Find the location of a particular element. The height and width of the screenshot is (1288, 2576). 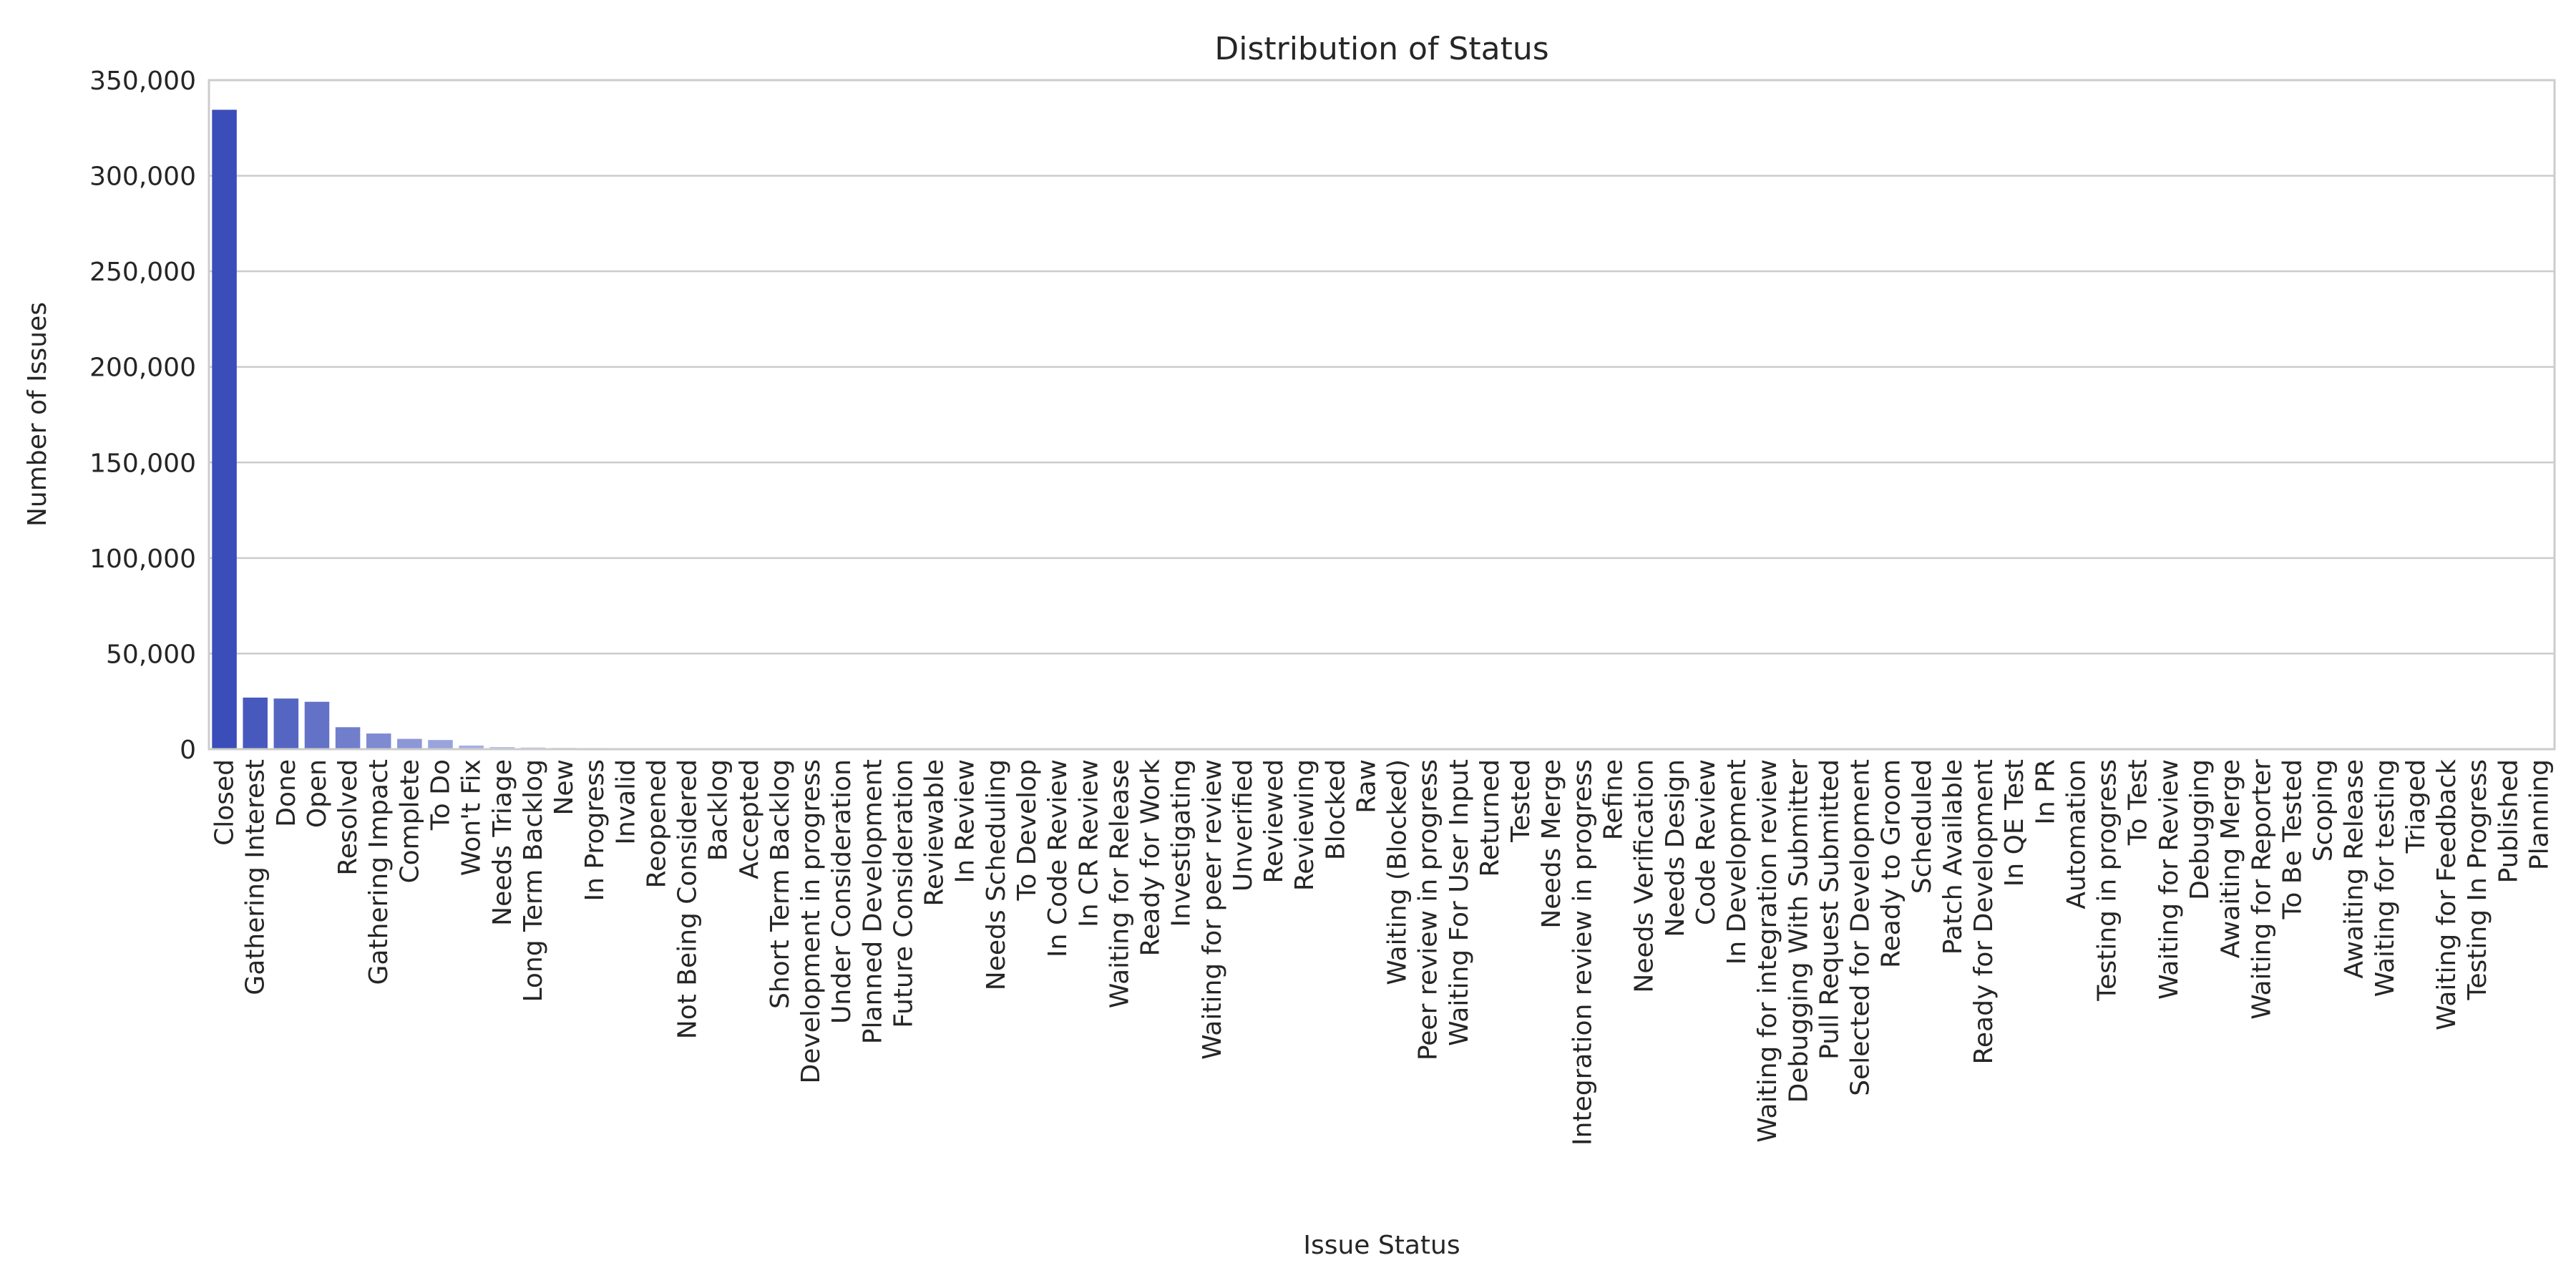

x-tick-label: Awaiting Merge is located at coordinates (2230, 858).